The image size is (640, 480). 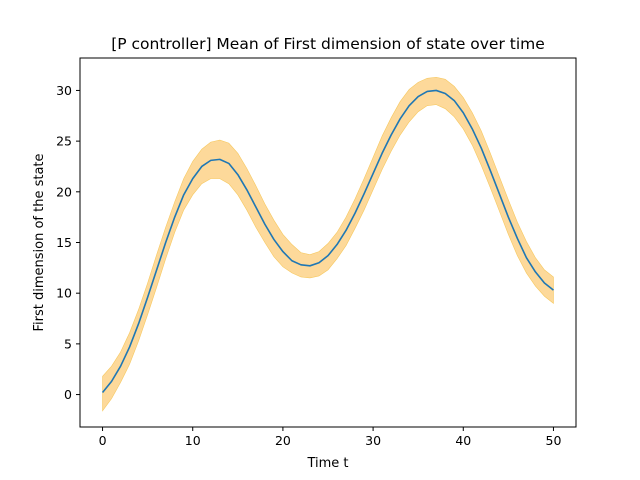 What do you see at coordinates (64, 141) in the screenshot?
I see `y-tick-label: 25` at bounding box center [64, 141].